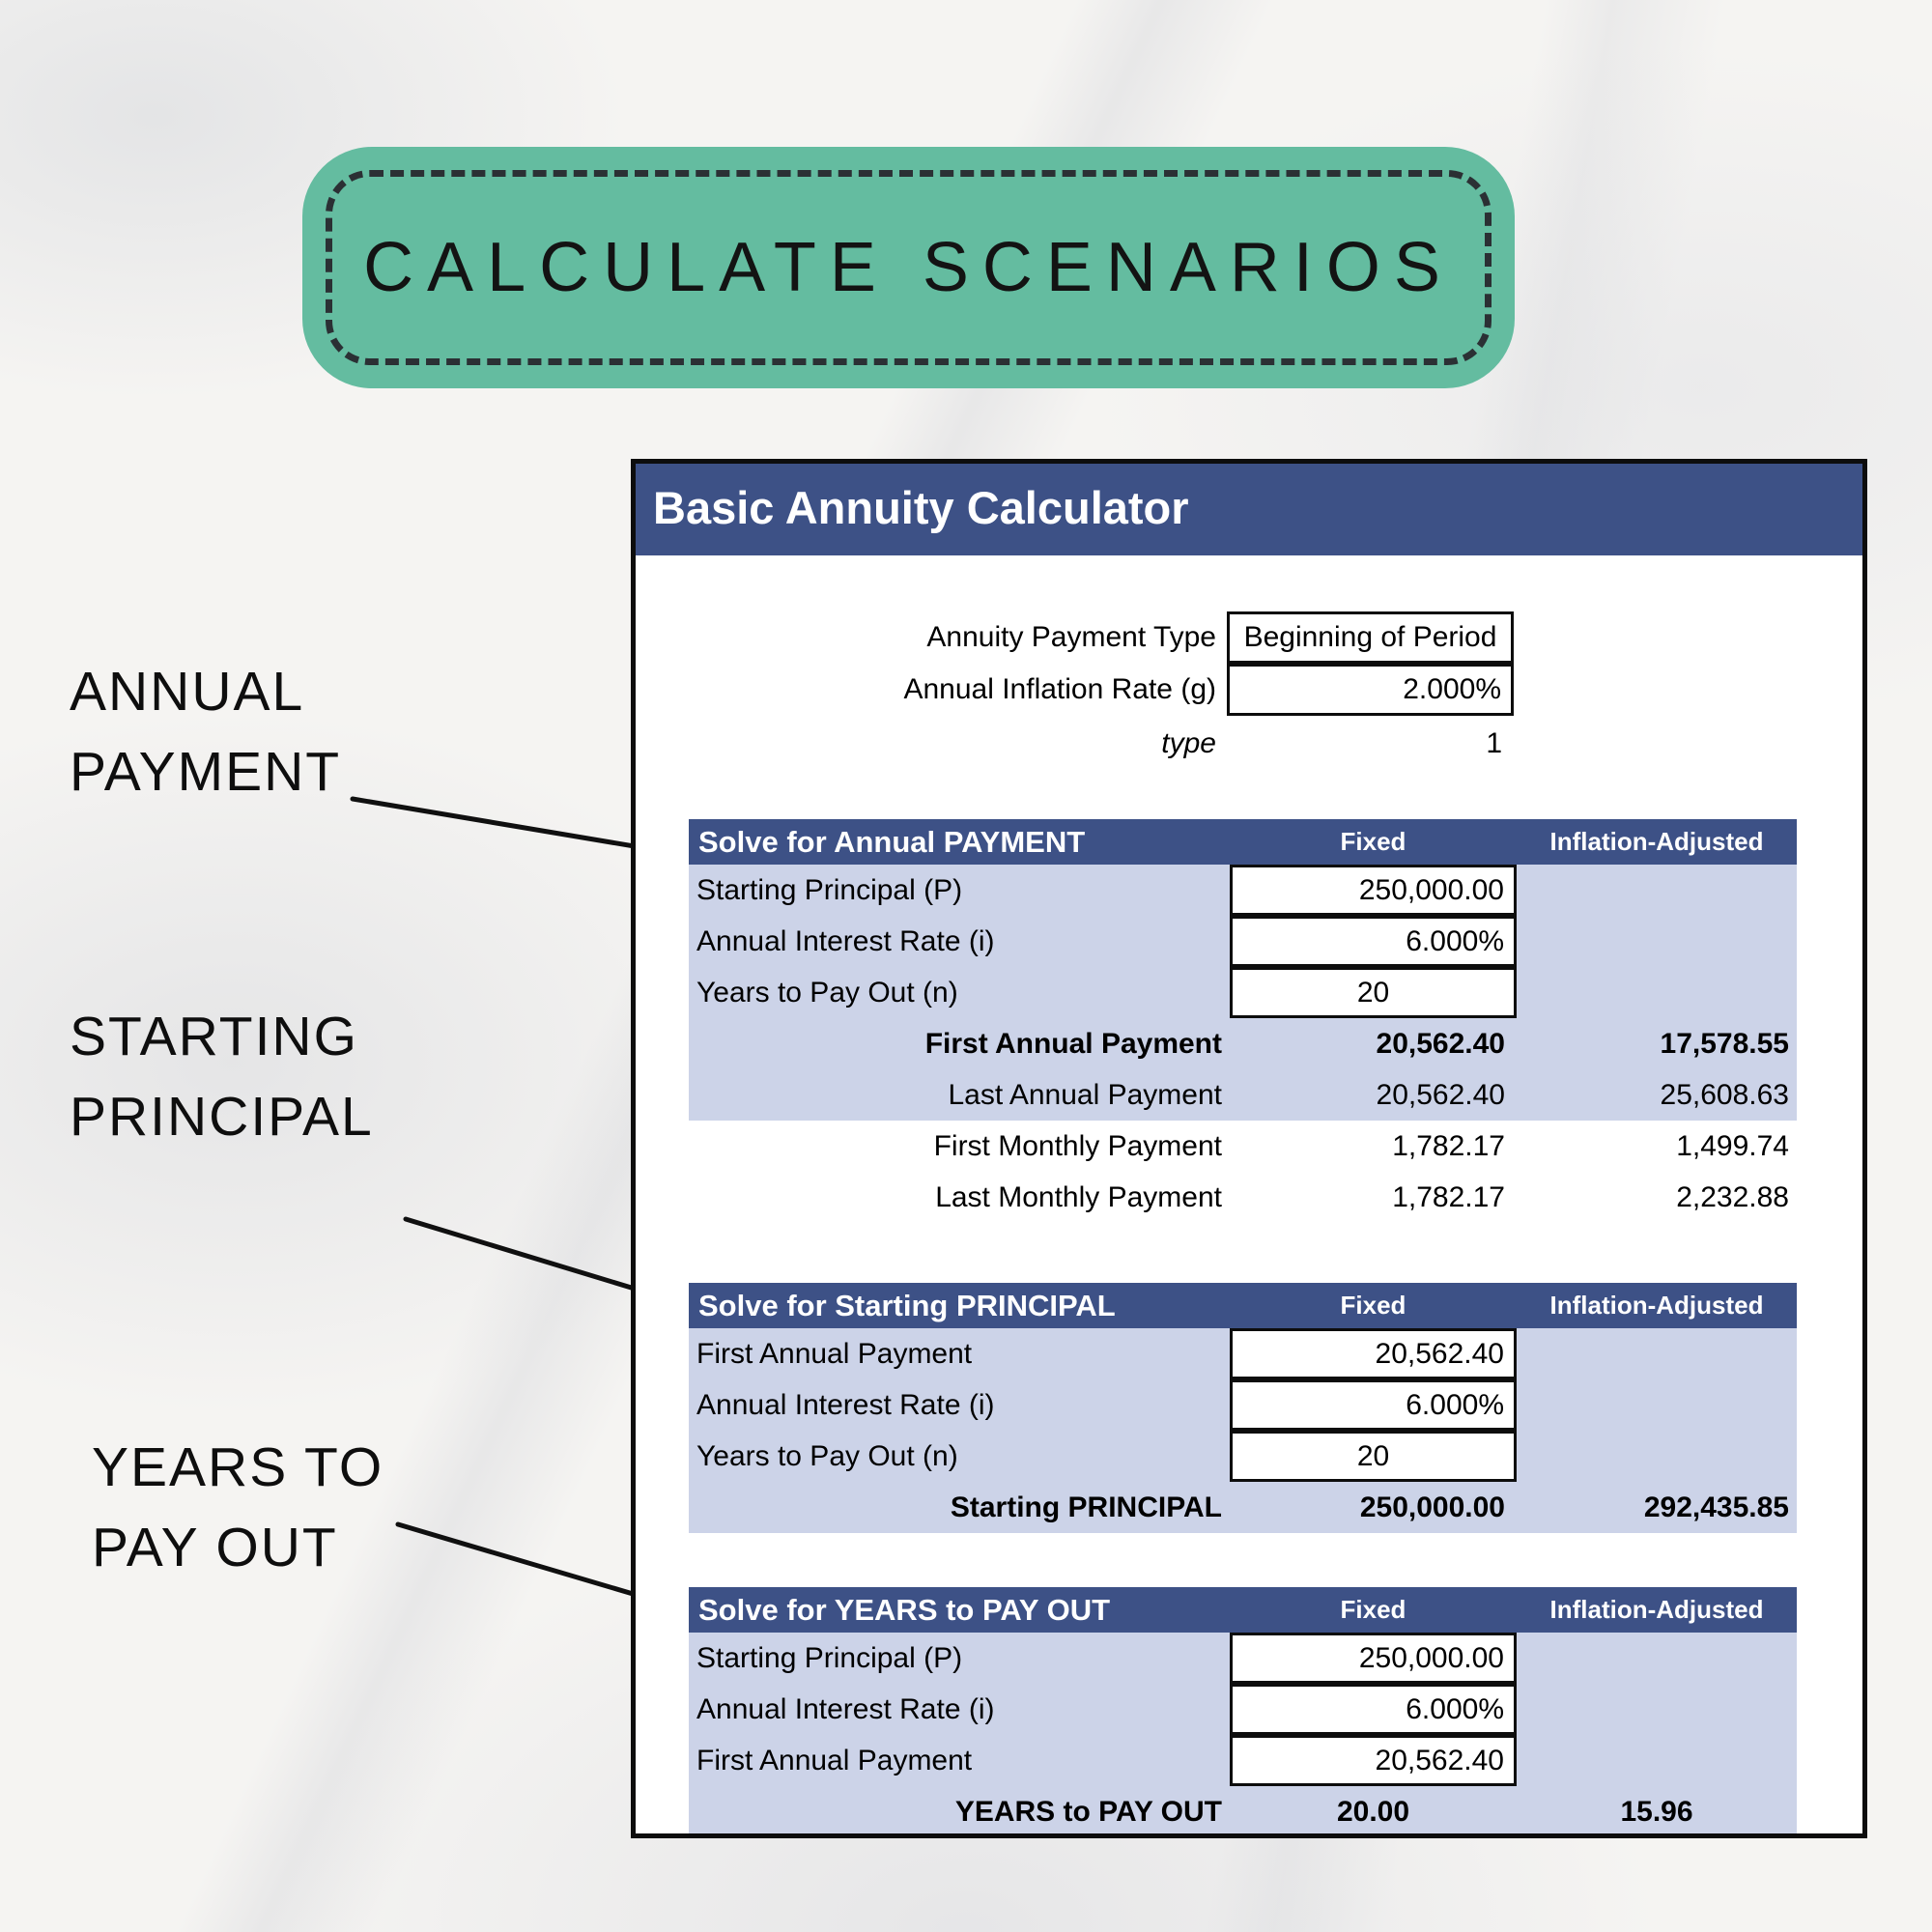 Image resolution: width=1932 pixels, height=1932 pixels. I want to click on badge-title: CALCULATE SCENARIOS, so click(908, 267).